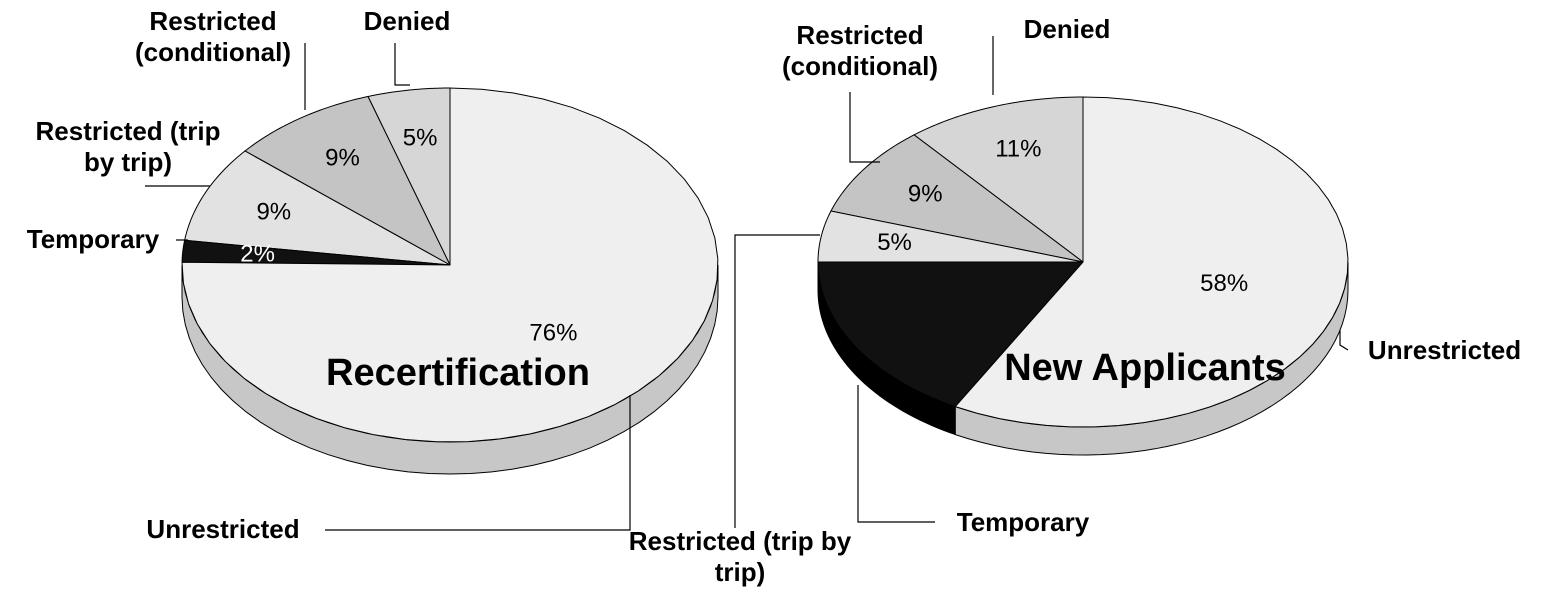  What do you see at coordinates (553, 333) in the screenshot?
I see `value-label: 76%` at bounding box center [553, 333].